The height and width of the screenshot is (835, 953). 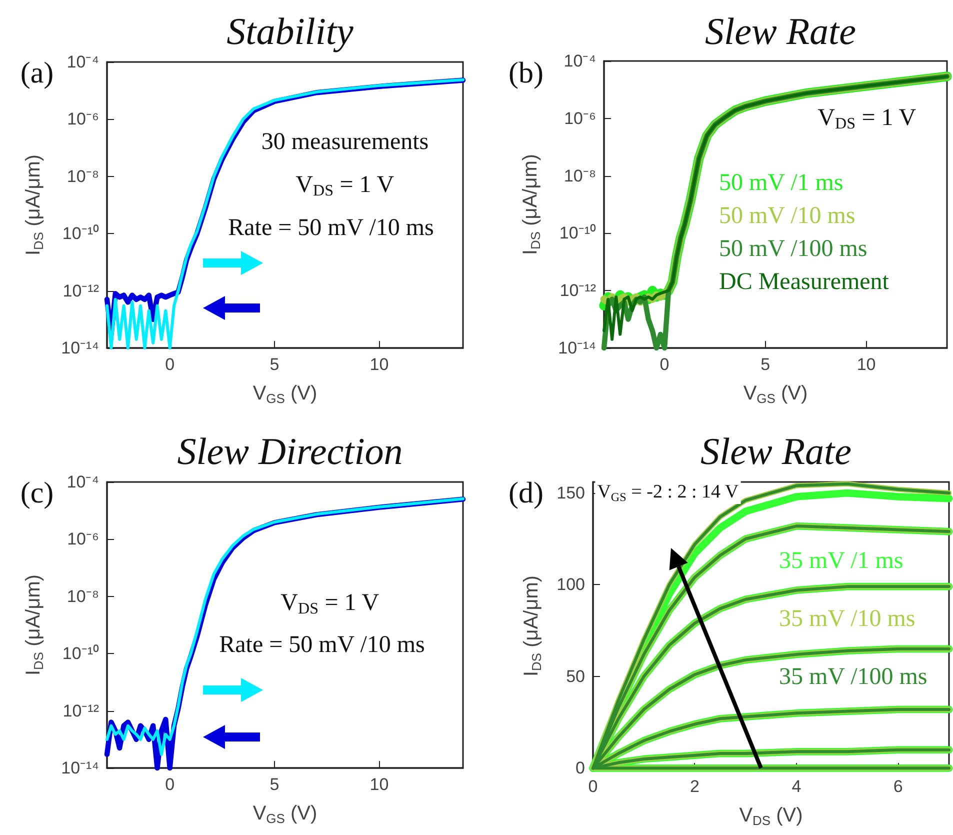 I want to click on x-tick-label: 6, so click(x=898, y=786).